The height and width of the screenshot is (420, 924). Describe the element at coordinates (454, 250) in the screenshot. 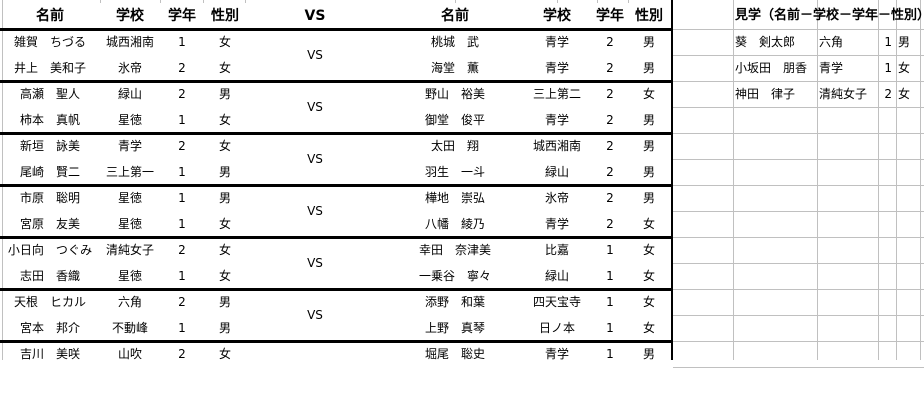

I see `right-player-name: 幸田 奈津美` at that location.